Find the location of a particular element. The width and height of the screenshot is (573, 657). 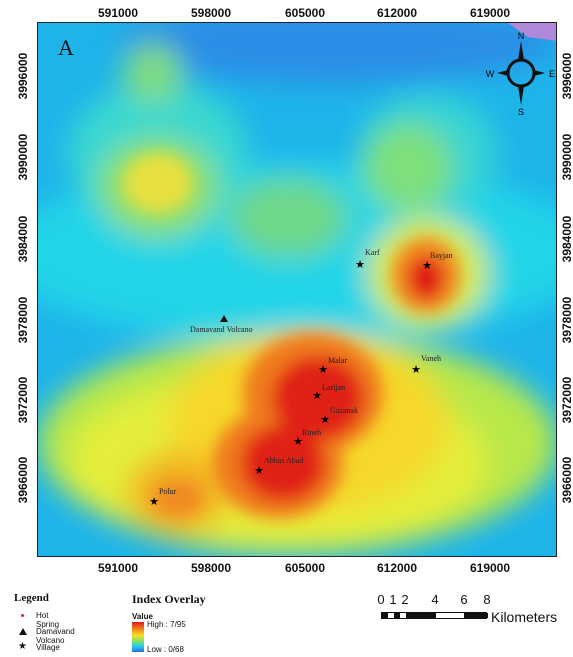

scale-unit: Kilometers is located at coordinates (524, 617).